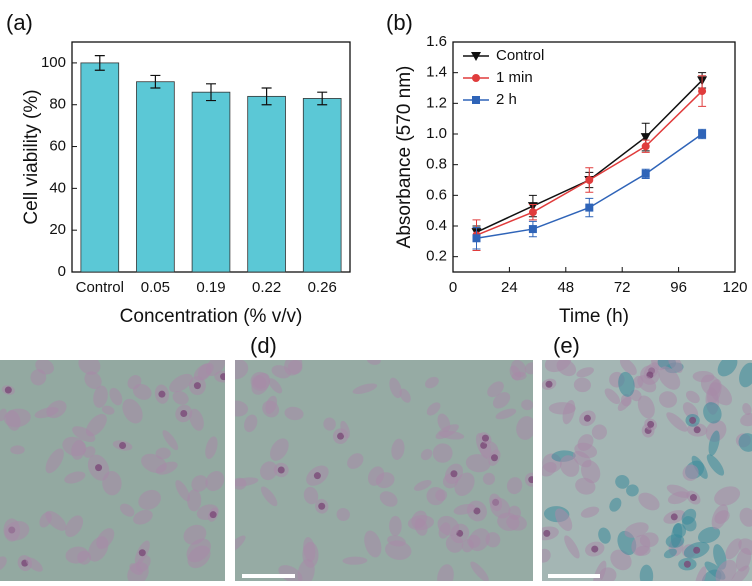 The width and height of the screenshot is (752, 586). I want to click on cells, so click(384, 470).